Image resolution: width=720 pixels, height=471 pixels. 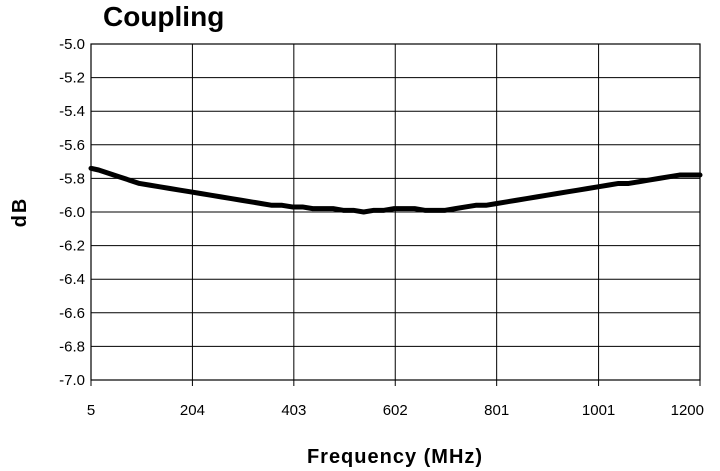 What do you see at coordinates (72, 313) in the screenshot?
I see `y-tick-label: -6.6` at bounding box center [72, 313].